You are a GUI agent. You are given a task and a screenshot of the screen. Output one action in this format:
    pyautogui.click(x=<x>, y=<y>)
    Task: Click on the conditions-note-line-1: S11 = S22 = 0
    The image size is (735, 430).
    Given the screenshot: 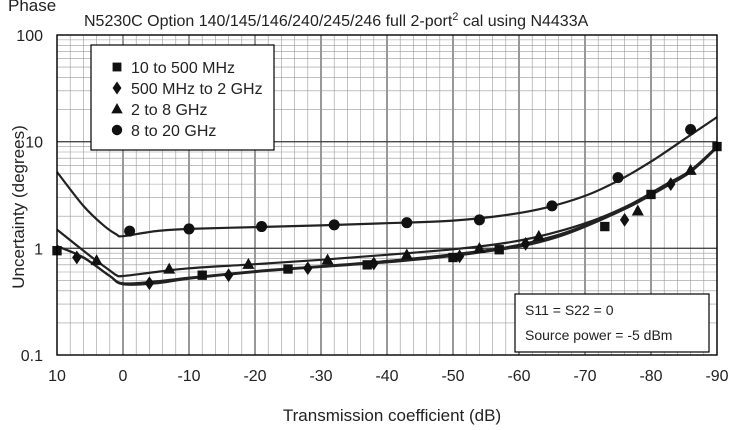 What is the action you would take?
    pyautogui.click(x=569, y=310)
    